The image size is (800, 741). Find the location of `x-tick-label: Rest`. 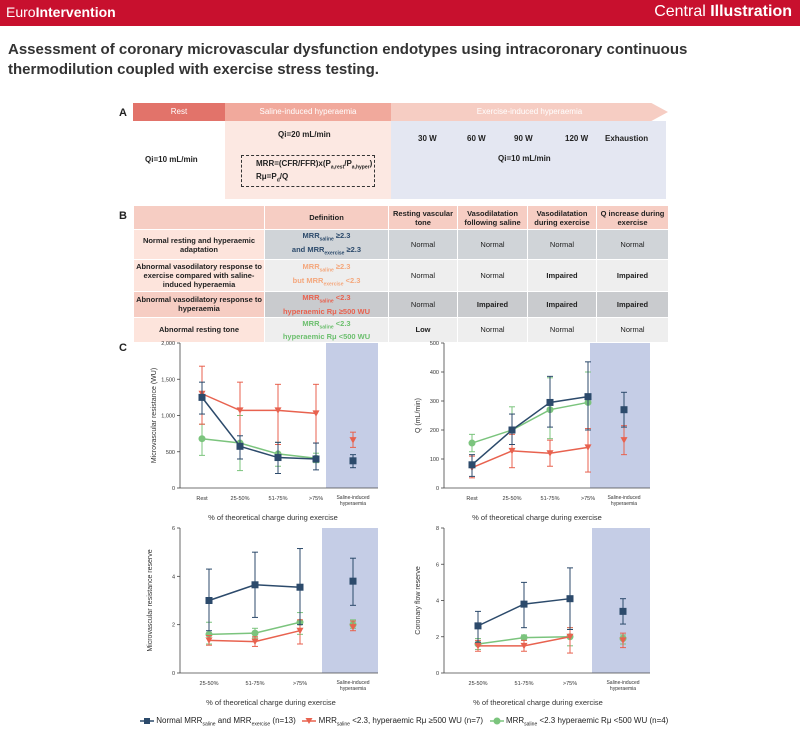

x-tick-label: Rest is located at coordinates (472, 499).